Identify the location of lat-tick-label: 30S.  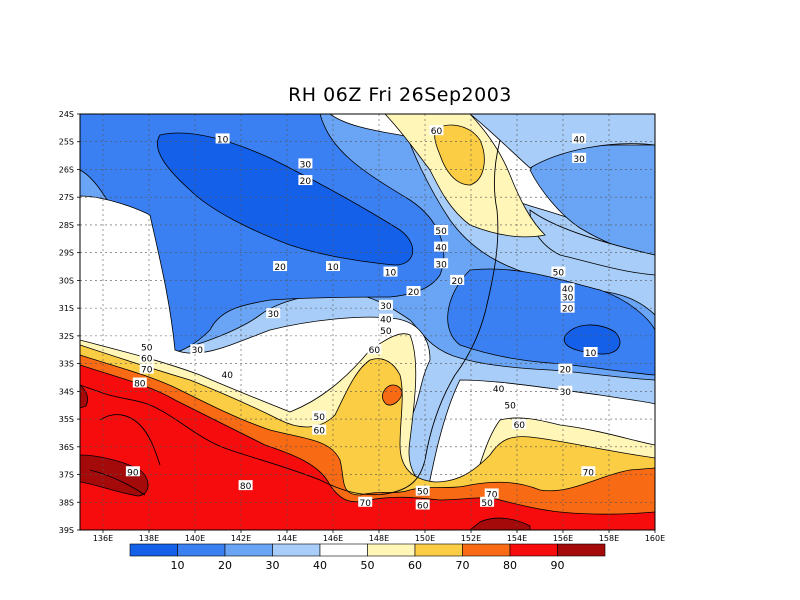
(66, 280).